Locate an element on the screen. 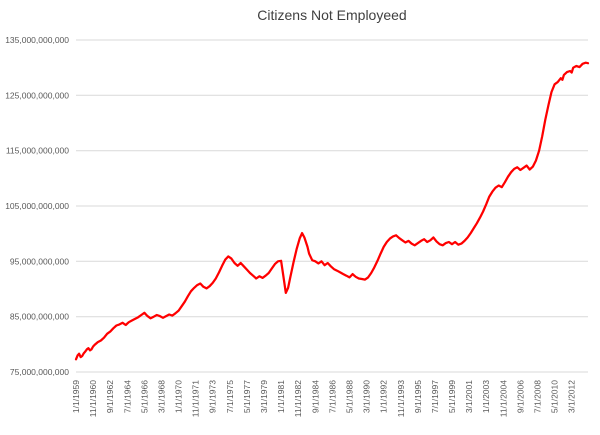  x-axis-label: 5/1/1988 is located at coordinates (350, 396).